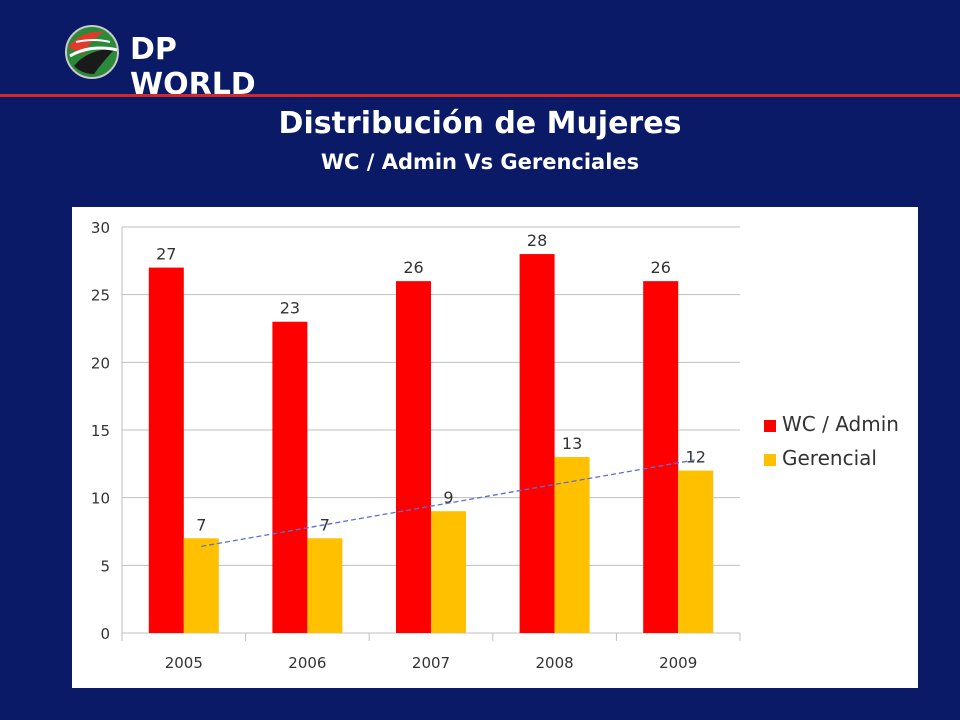 This screenshot has height=720, width=960. I want to click on trendline, so click(448, 503).